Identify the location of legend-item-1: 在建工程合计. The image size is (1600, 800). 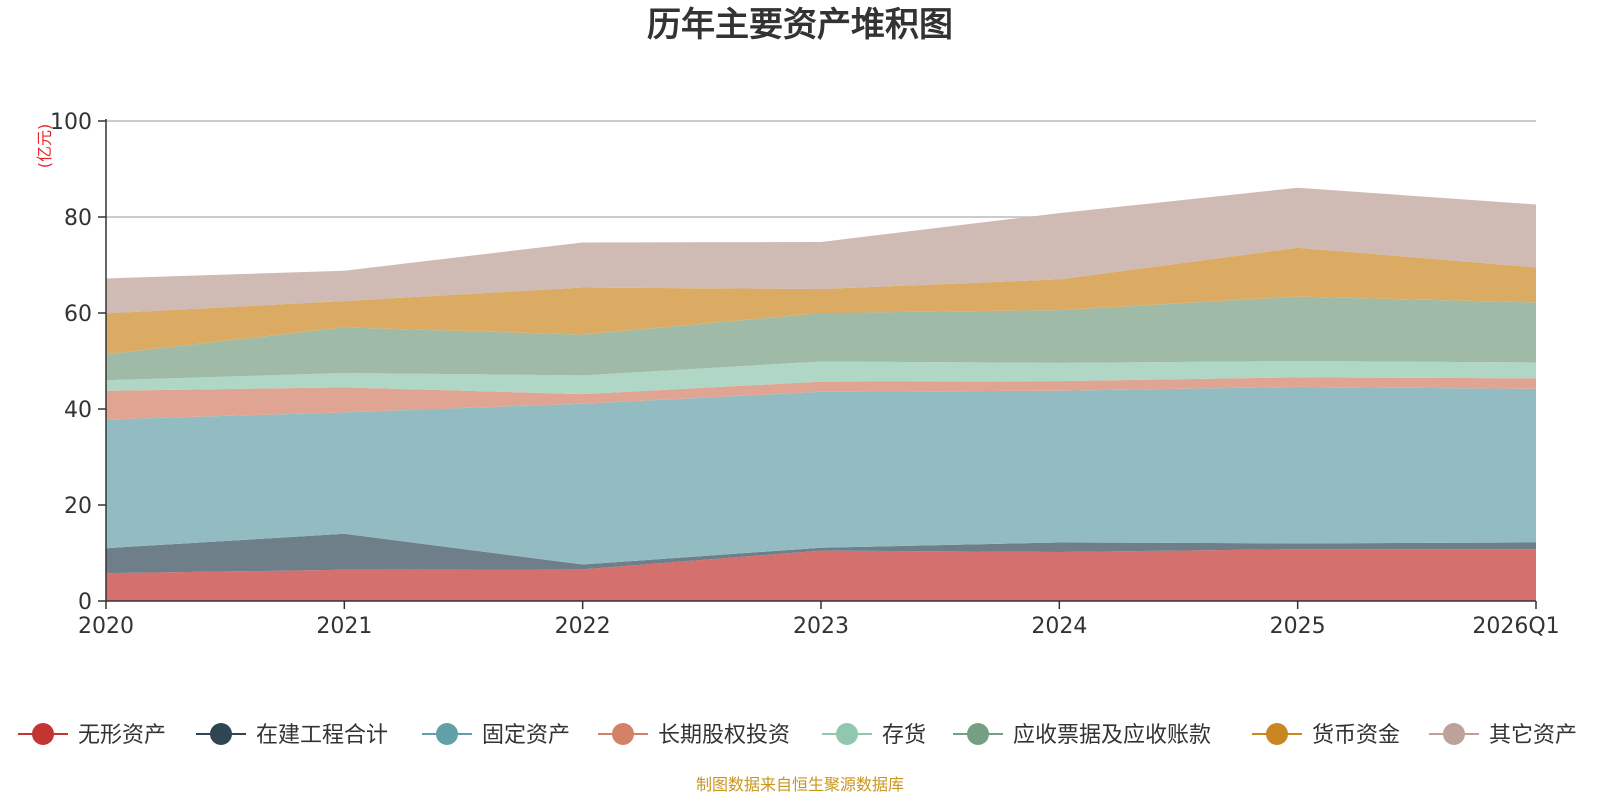
(292, 735).